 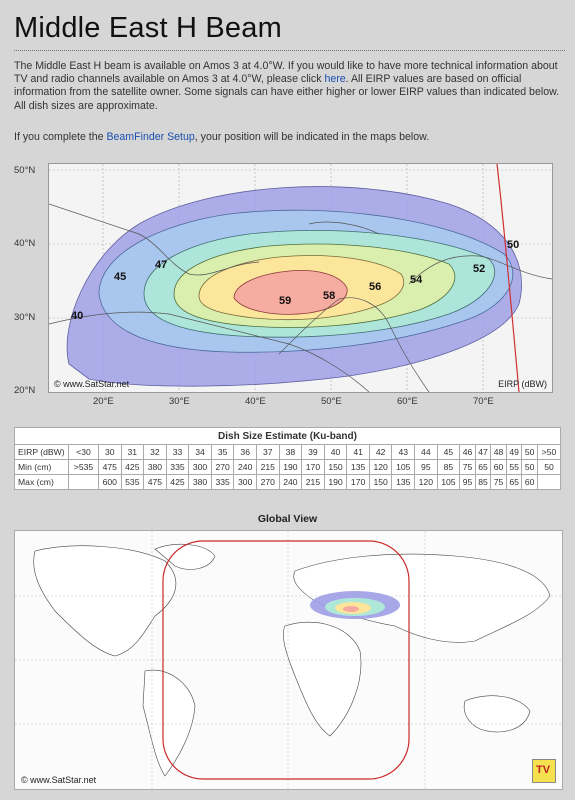 I want to click on table-cell: 475, so click(x=109, y=467).